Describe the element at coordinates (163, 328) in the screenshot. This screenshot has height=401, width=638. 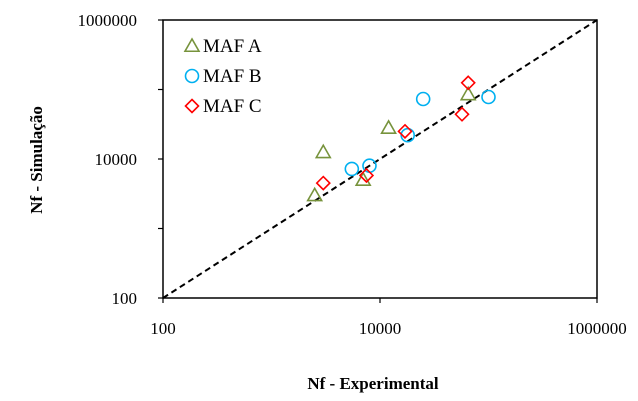
I see `x-tick-label: 100` at that location.